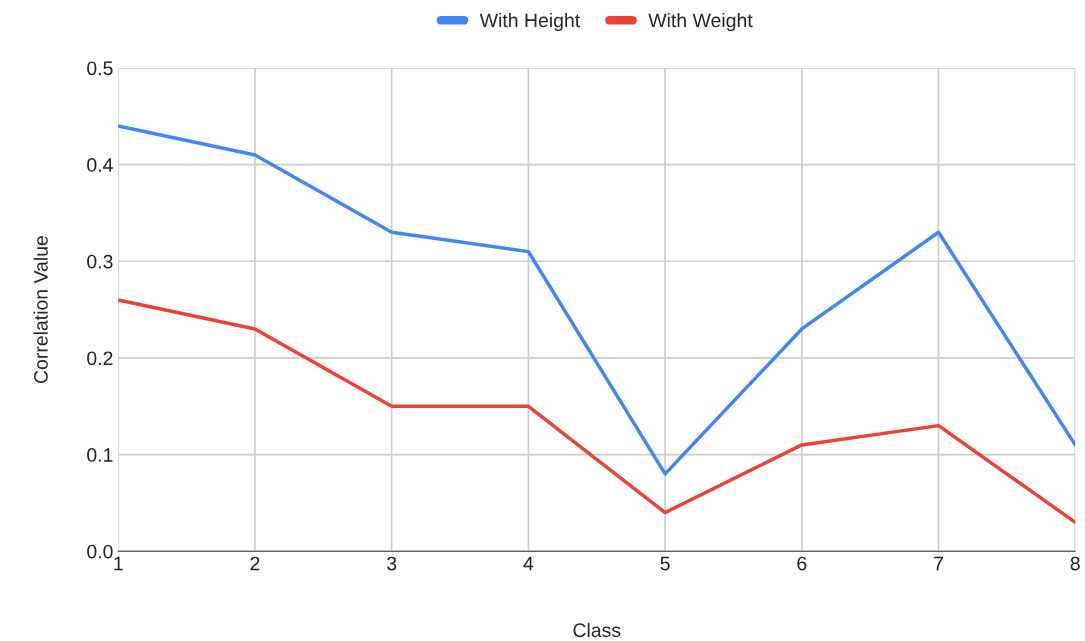  Describe the element at coordinates (1075, 563) in the screenshot. I see `x-tick-label: 8` at that location.